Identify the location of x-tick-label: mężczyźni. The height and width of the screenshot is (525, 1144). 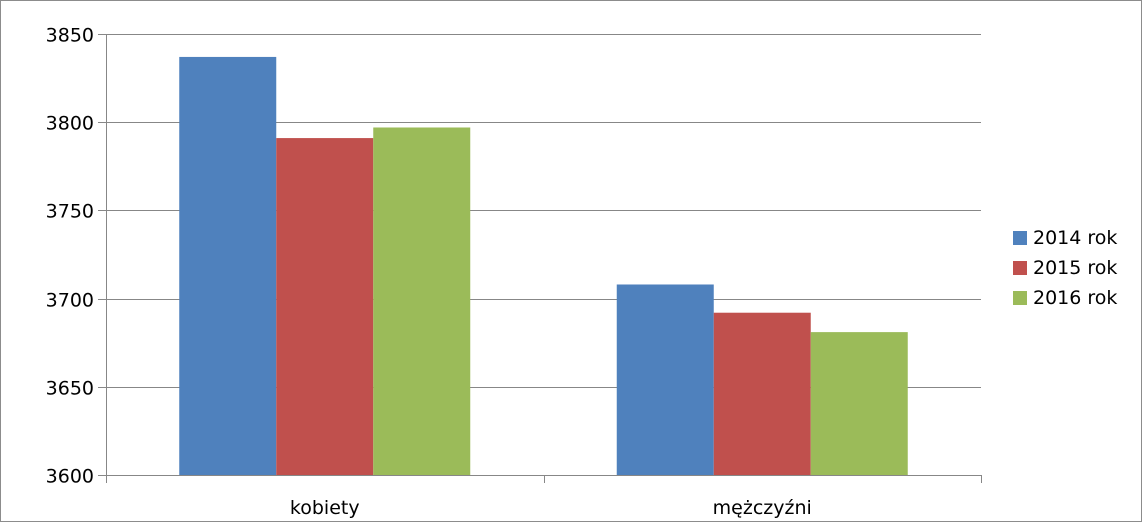
(762, 508).